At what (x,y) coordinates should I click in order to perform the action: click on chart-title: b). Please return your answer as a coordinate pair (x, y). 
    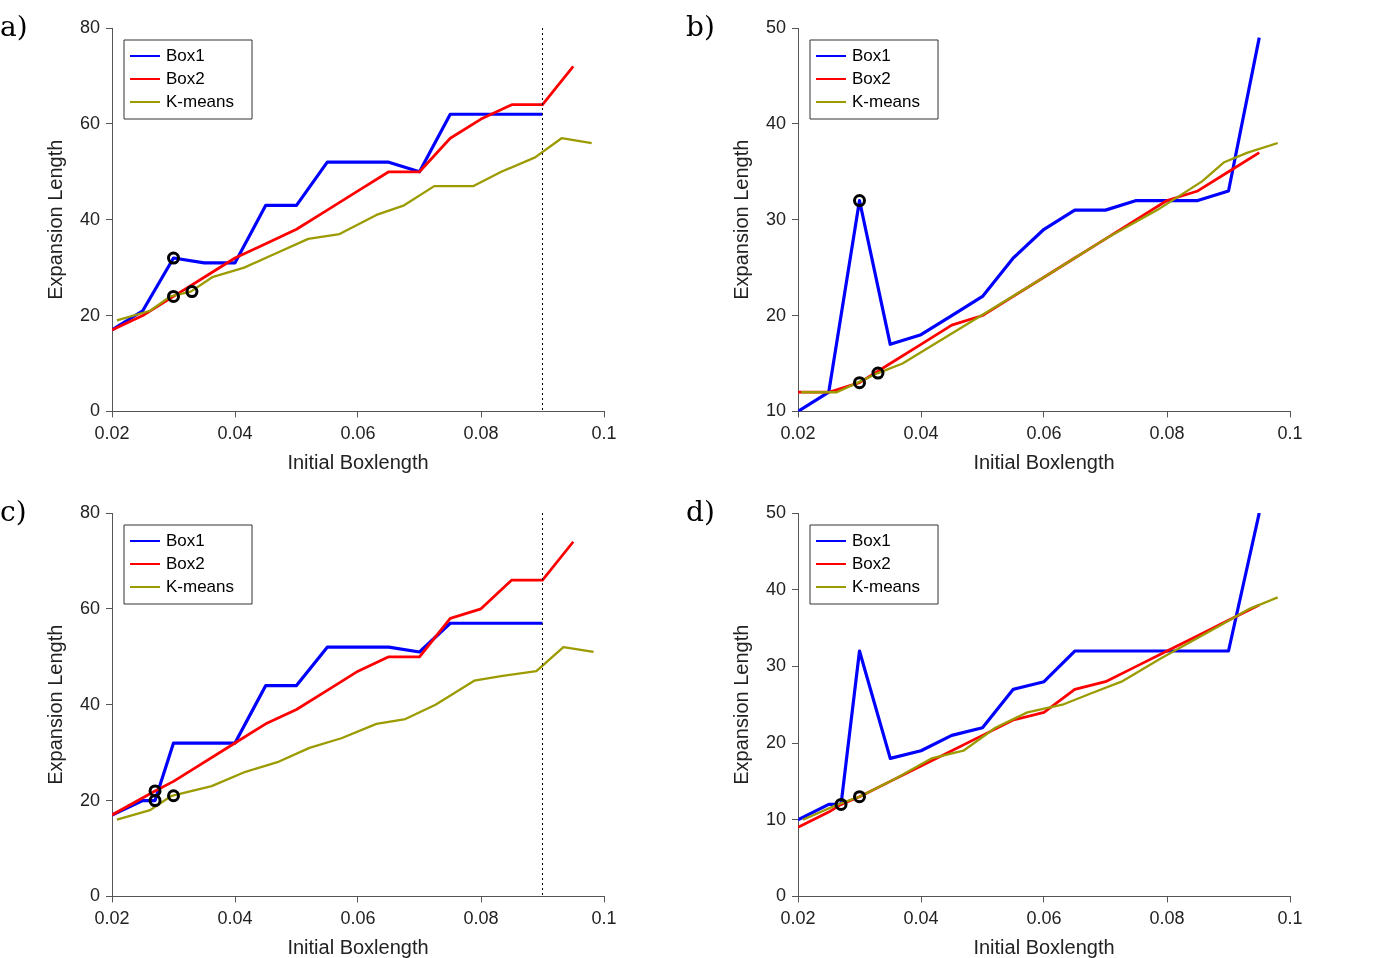
    Looking at the image, I should click on (700, 26).